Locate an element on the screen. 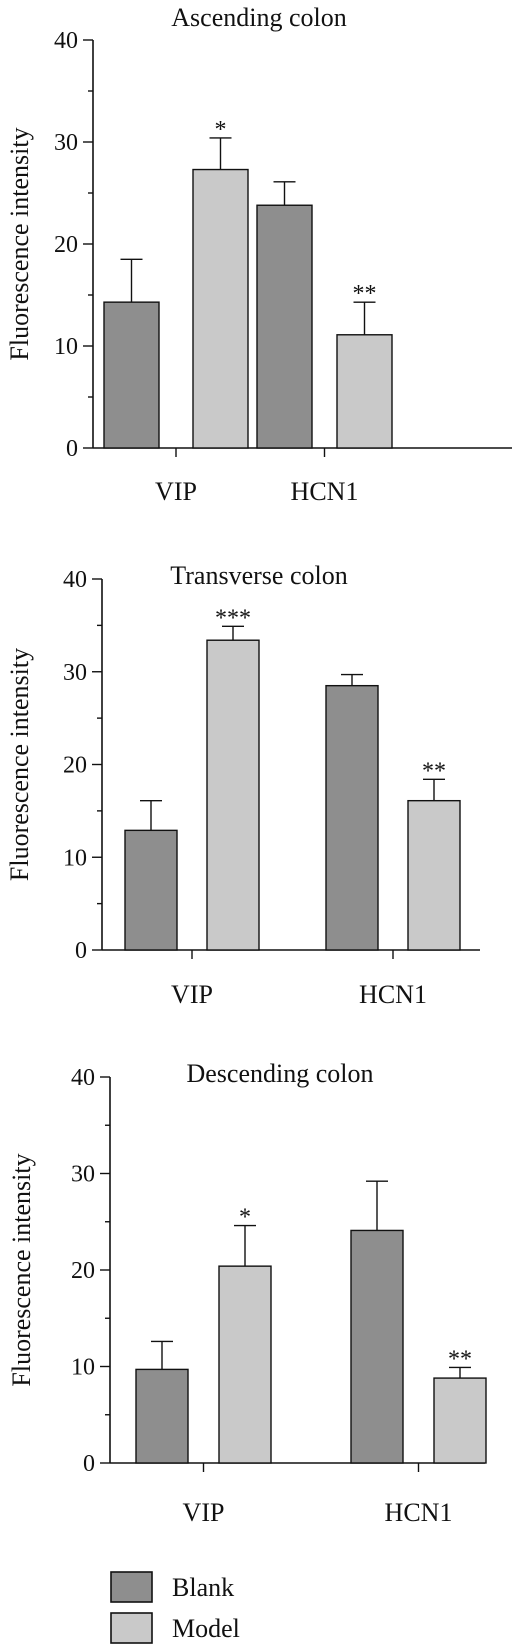  legend-label-blank: Blank is located at coordinates (203, 1587).